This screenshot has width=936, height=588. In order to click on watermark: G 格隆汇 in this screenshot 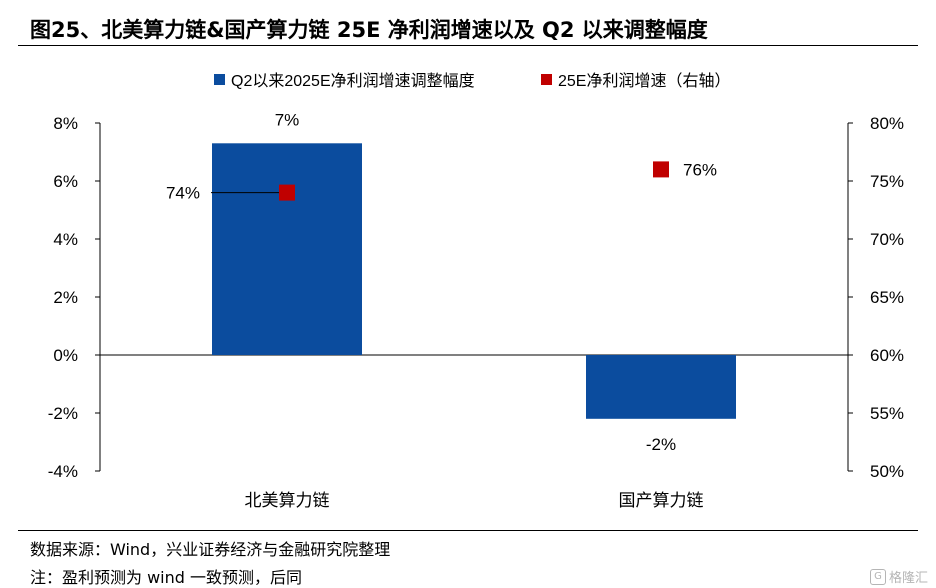, I will do `click(898, 576)`.